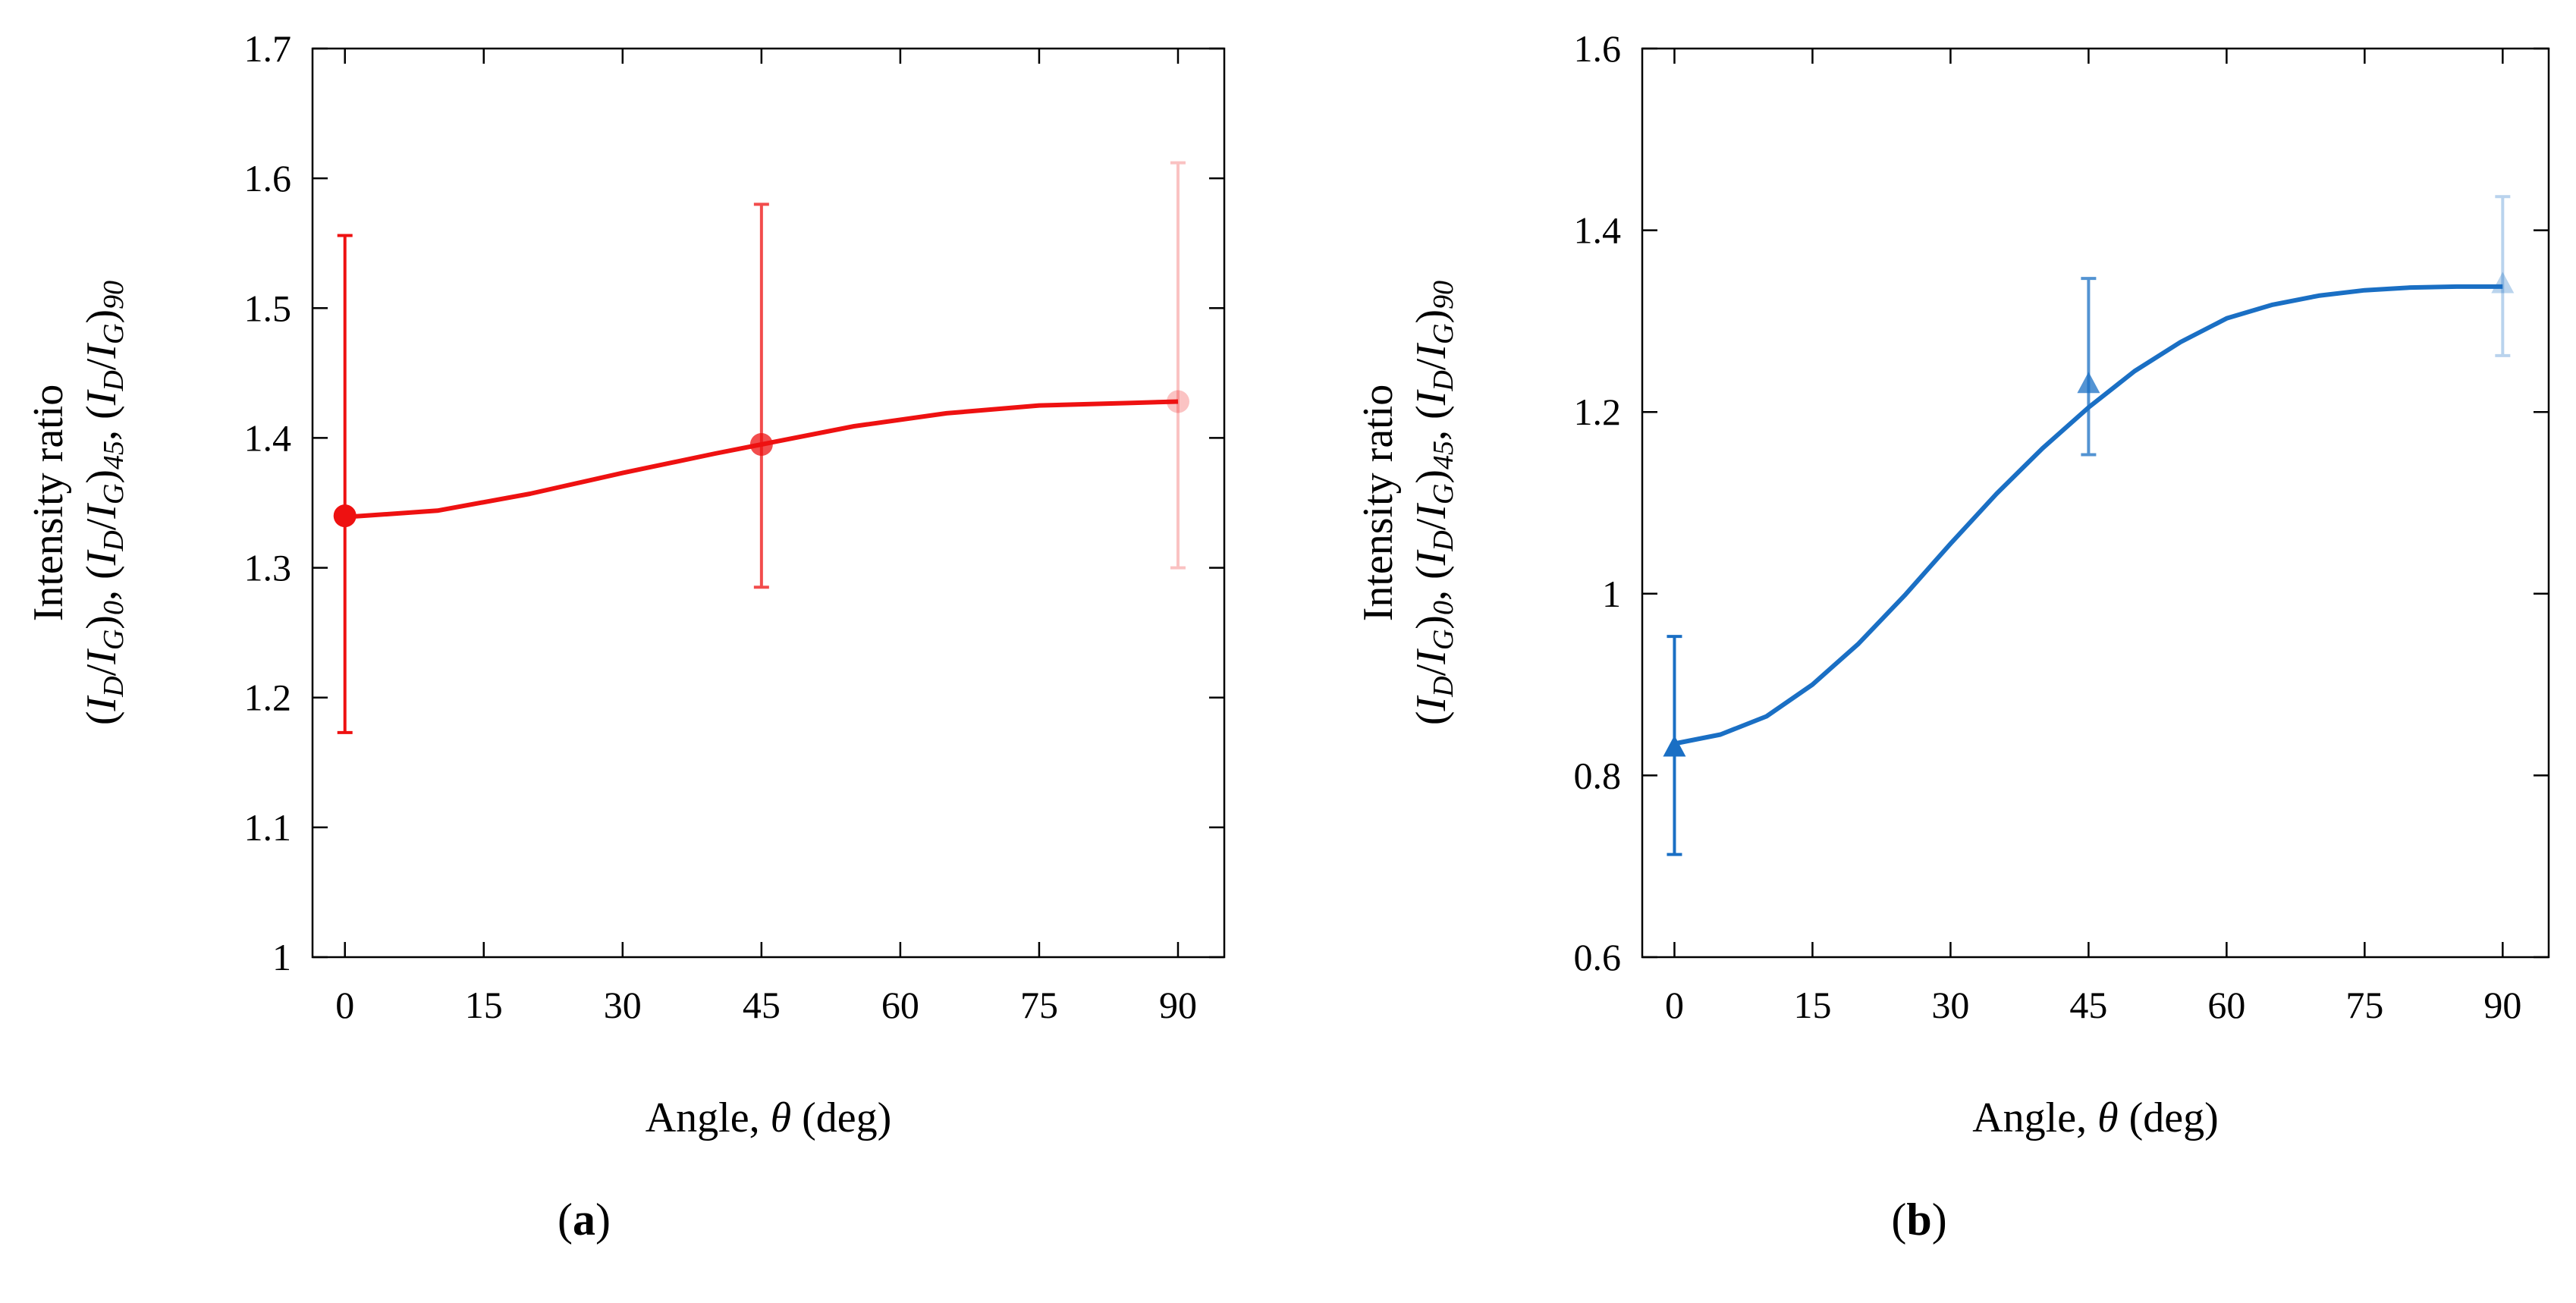  Describe the element at coordinates (584, 1220) in the screenshot. I see `panel-label: (a)` at that location.